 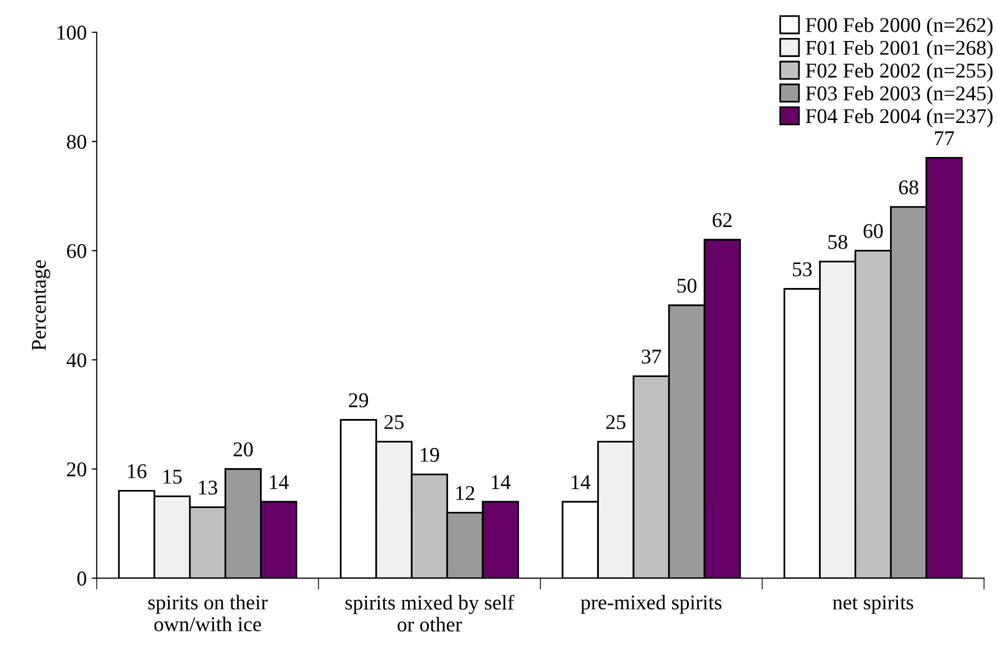 I want to click on x-tick-label: spirits on their own/with ice, so click(x=208, y=613).